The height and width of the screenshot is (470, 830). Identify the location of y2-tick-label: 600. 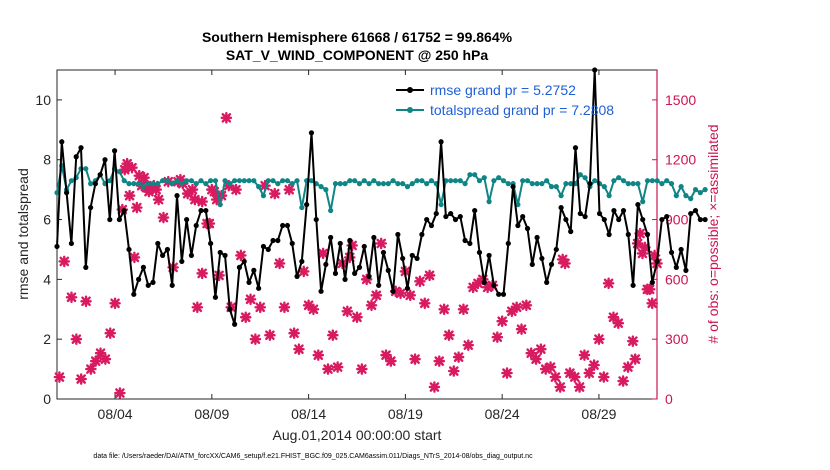
(677, 279).